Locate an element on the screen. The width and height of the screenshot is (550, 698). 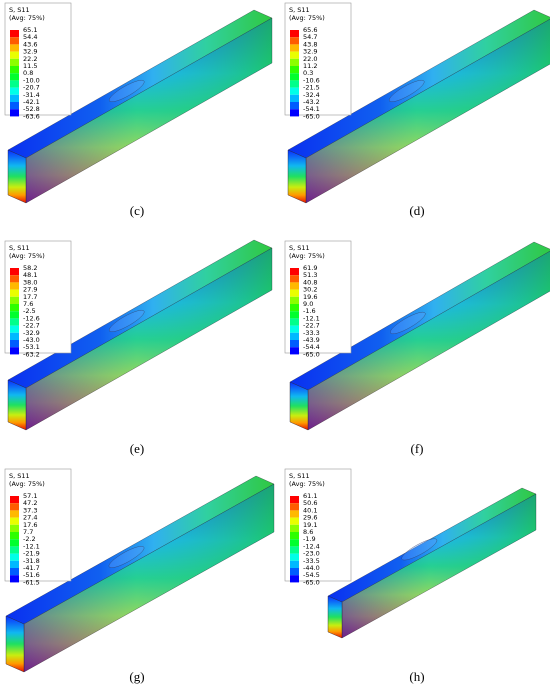
legend-value: -63.6 is located at coordinates (31, 116).